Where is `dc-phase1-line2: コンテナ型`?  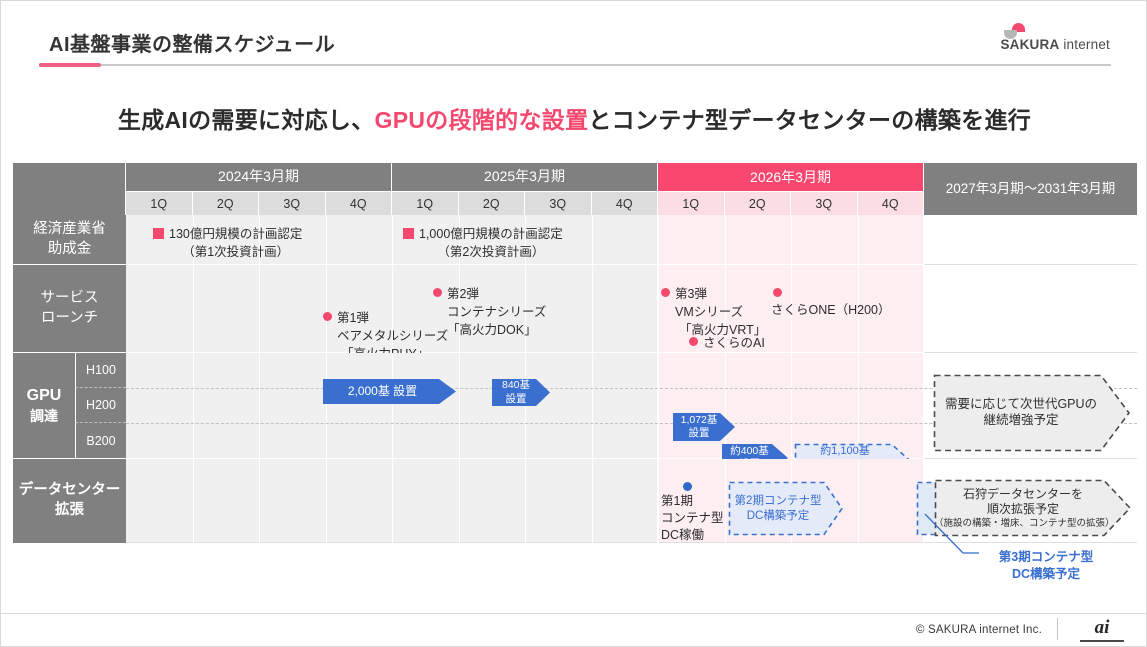
dc-phase1-line2: コンテナ型 is located at coordinates (692, 517).